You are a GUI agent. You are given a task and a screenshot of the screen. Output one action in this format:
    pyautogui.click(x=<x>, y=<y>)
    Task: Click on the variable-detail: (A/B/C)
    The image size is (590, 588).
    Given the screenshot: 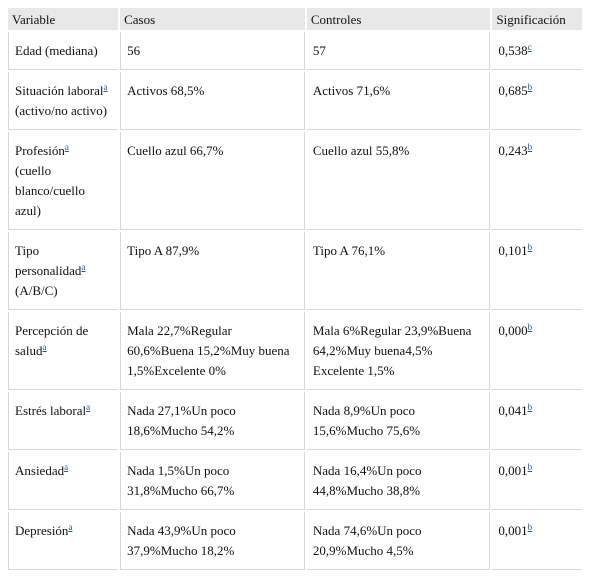 What is the action you would take?
    pyautogui.click(x=36, y=290)
    